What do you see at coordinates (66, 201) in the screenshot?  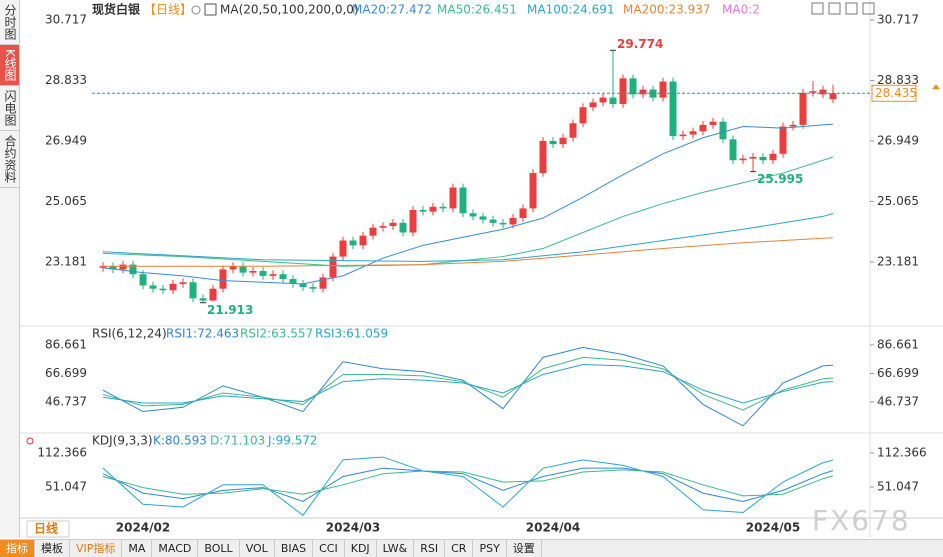 I see `y-tick-label: 25.065` at bounding box center [66, 201].